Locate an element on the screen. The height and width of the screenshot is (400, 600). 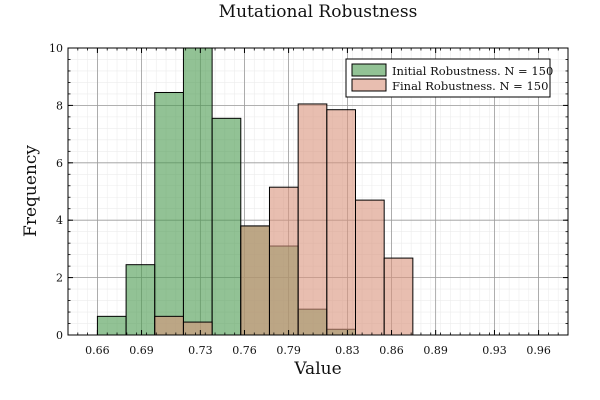
y-tick-label: 6 is located at coordinates (59, 163).